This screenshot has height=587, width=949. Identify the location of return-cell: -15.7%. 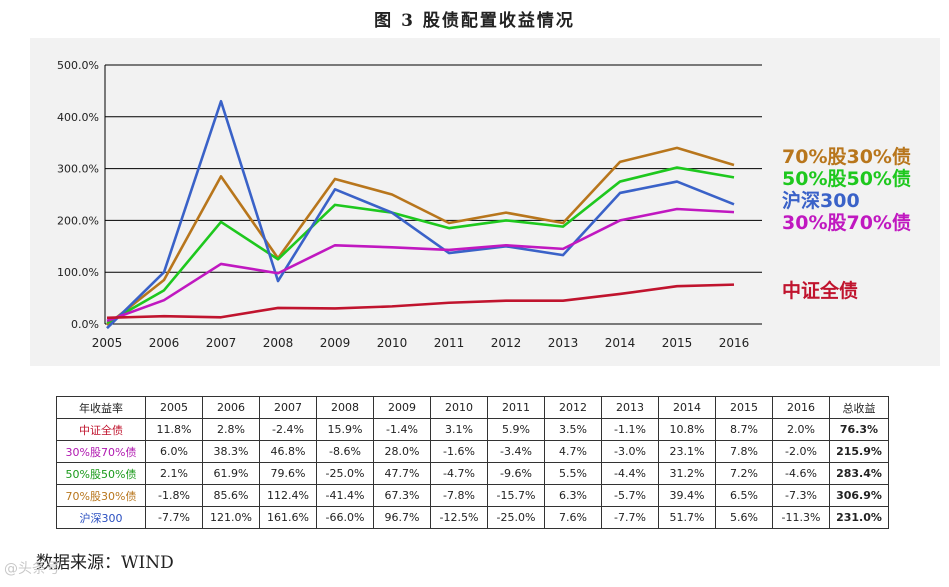
(516, 495).